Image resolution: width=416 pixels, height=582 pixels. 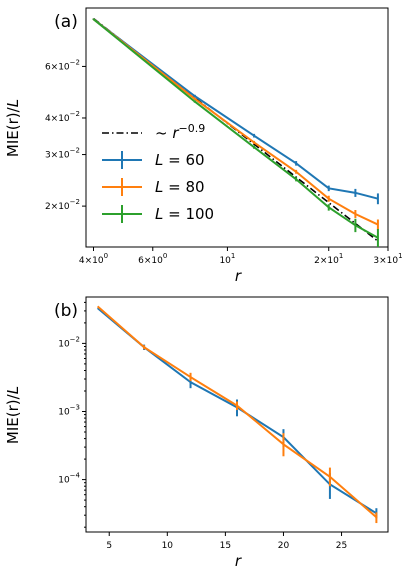 What do you see at coordinates (168, 546) in the screenshot?
I see `x-tick-label-b: 10` at bounding box center [168, 546].